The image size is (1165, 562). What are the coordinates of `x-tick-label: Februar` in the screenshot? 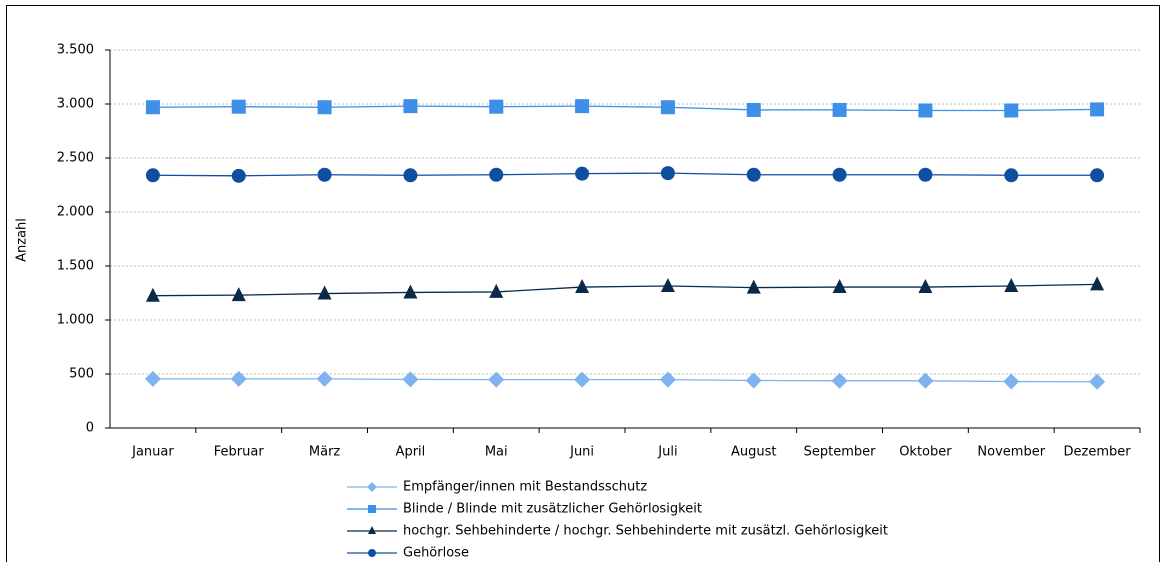 It's located at (239, 452).